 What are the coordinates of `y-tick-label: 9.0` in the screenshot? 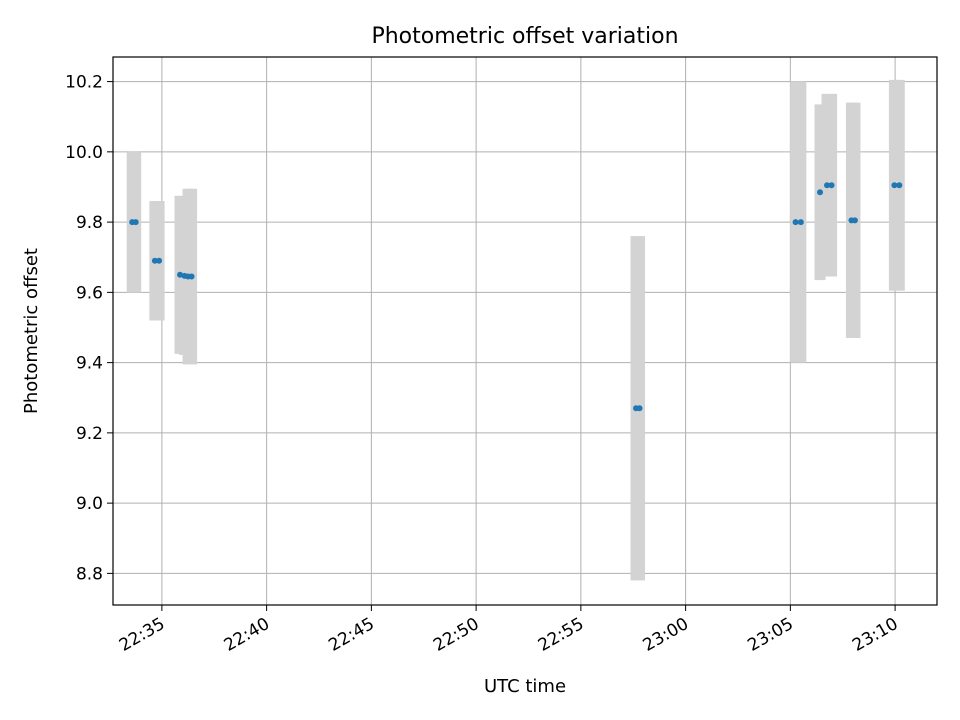 It's located at (89, 504).